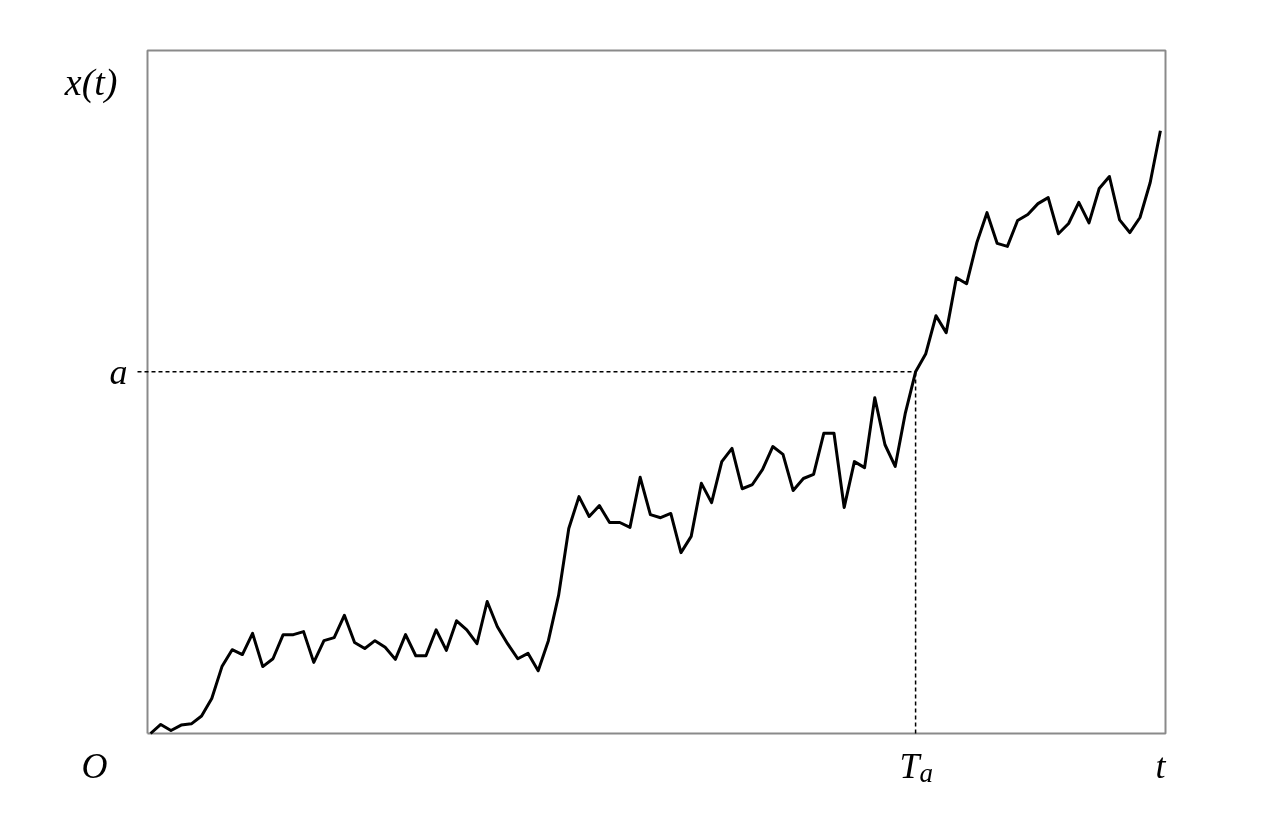 The image size is (1280, 832). What do you see at coordinates (90, 82) in the screenshot?
I see `y-axis-title: x(t)` at bounding box center [90, 82].